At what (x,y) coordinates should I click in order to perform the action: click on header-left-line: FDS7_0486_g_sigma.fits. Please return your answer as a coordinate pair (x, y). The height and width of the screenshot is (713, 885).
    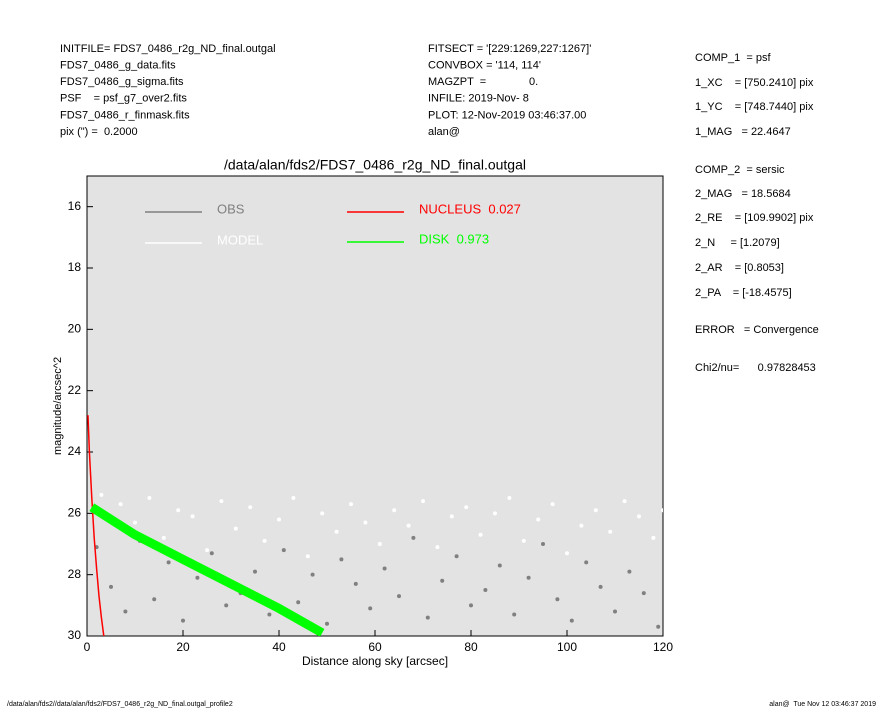
    Looking at the image, I should click on (122, 82).